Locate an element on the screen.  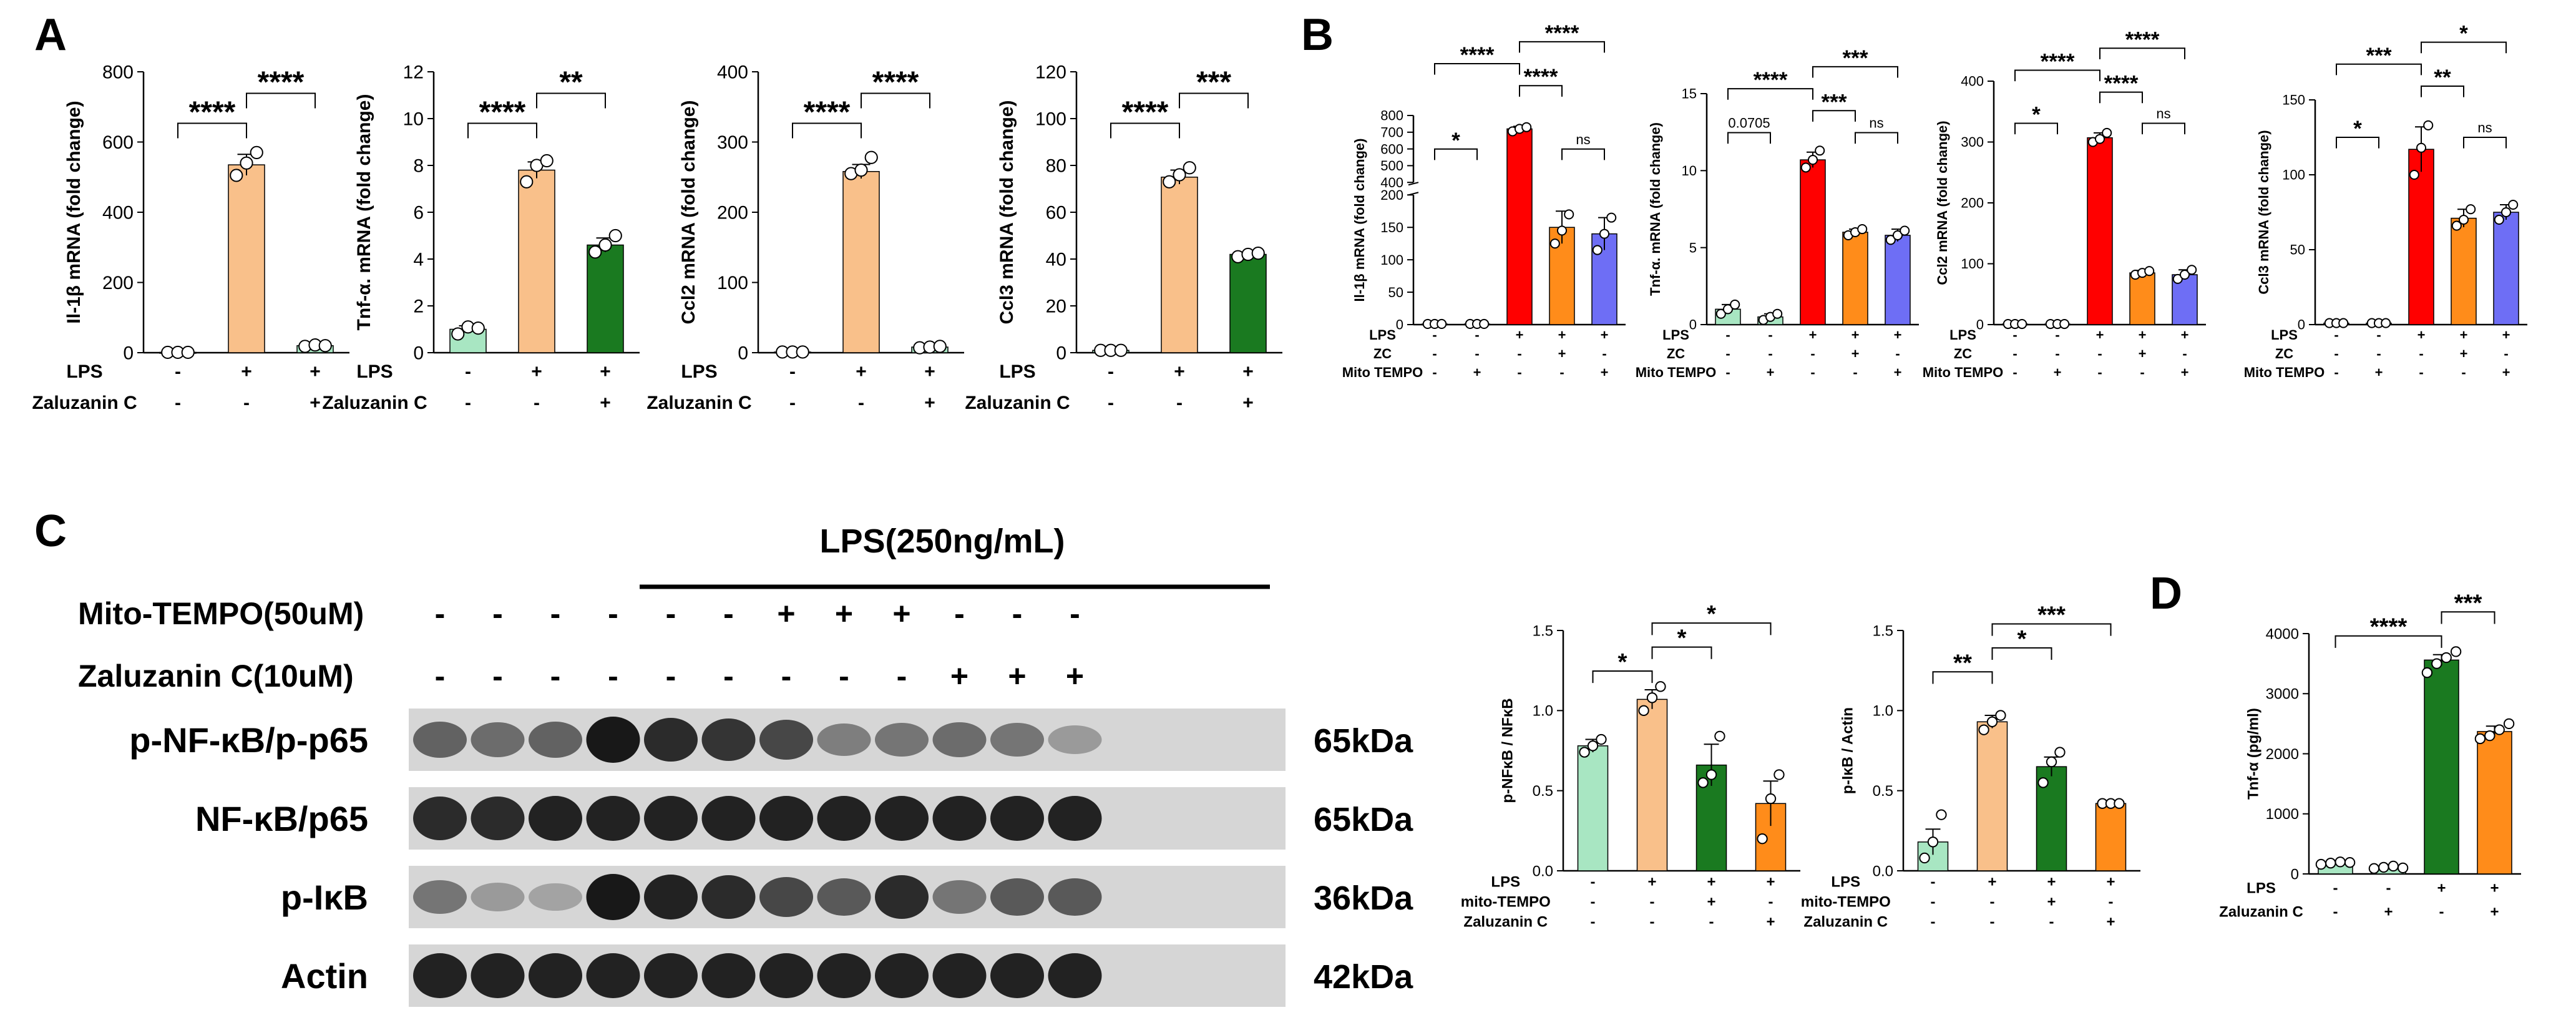
significance-label: * is located at coordinates (2022, 638).